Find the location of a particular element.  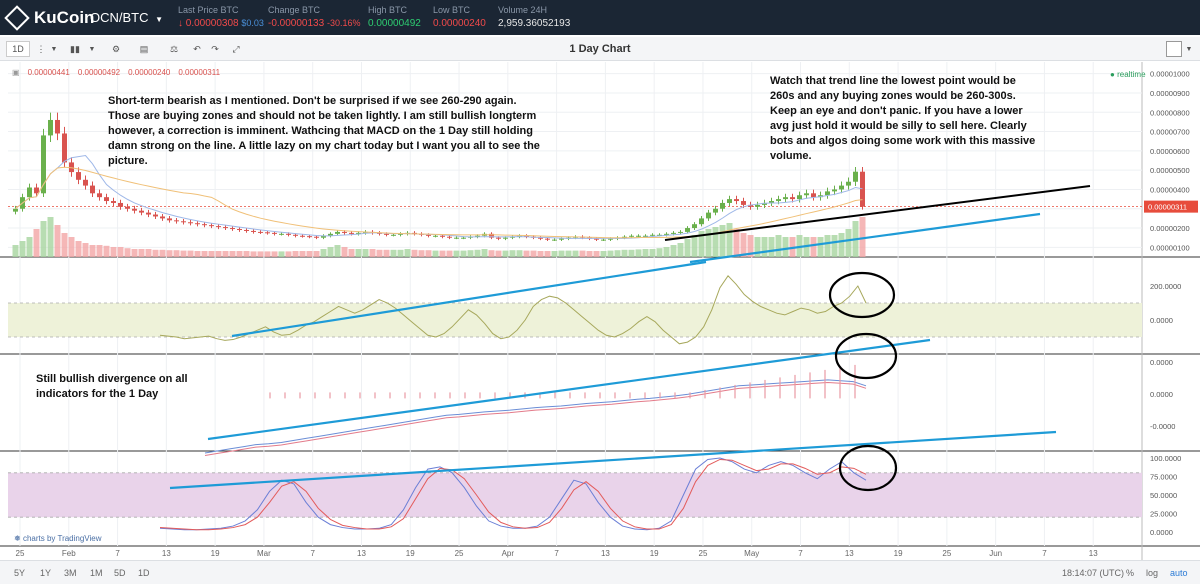

stoch-k-line is located at coordinates (513, 494).